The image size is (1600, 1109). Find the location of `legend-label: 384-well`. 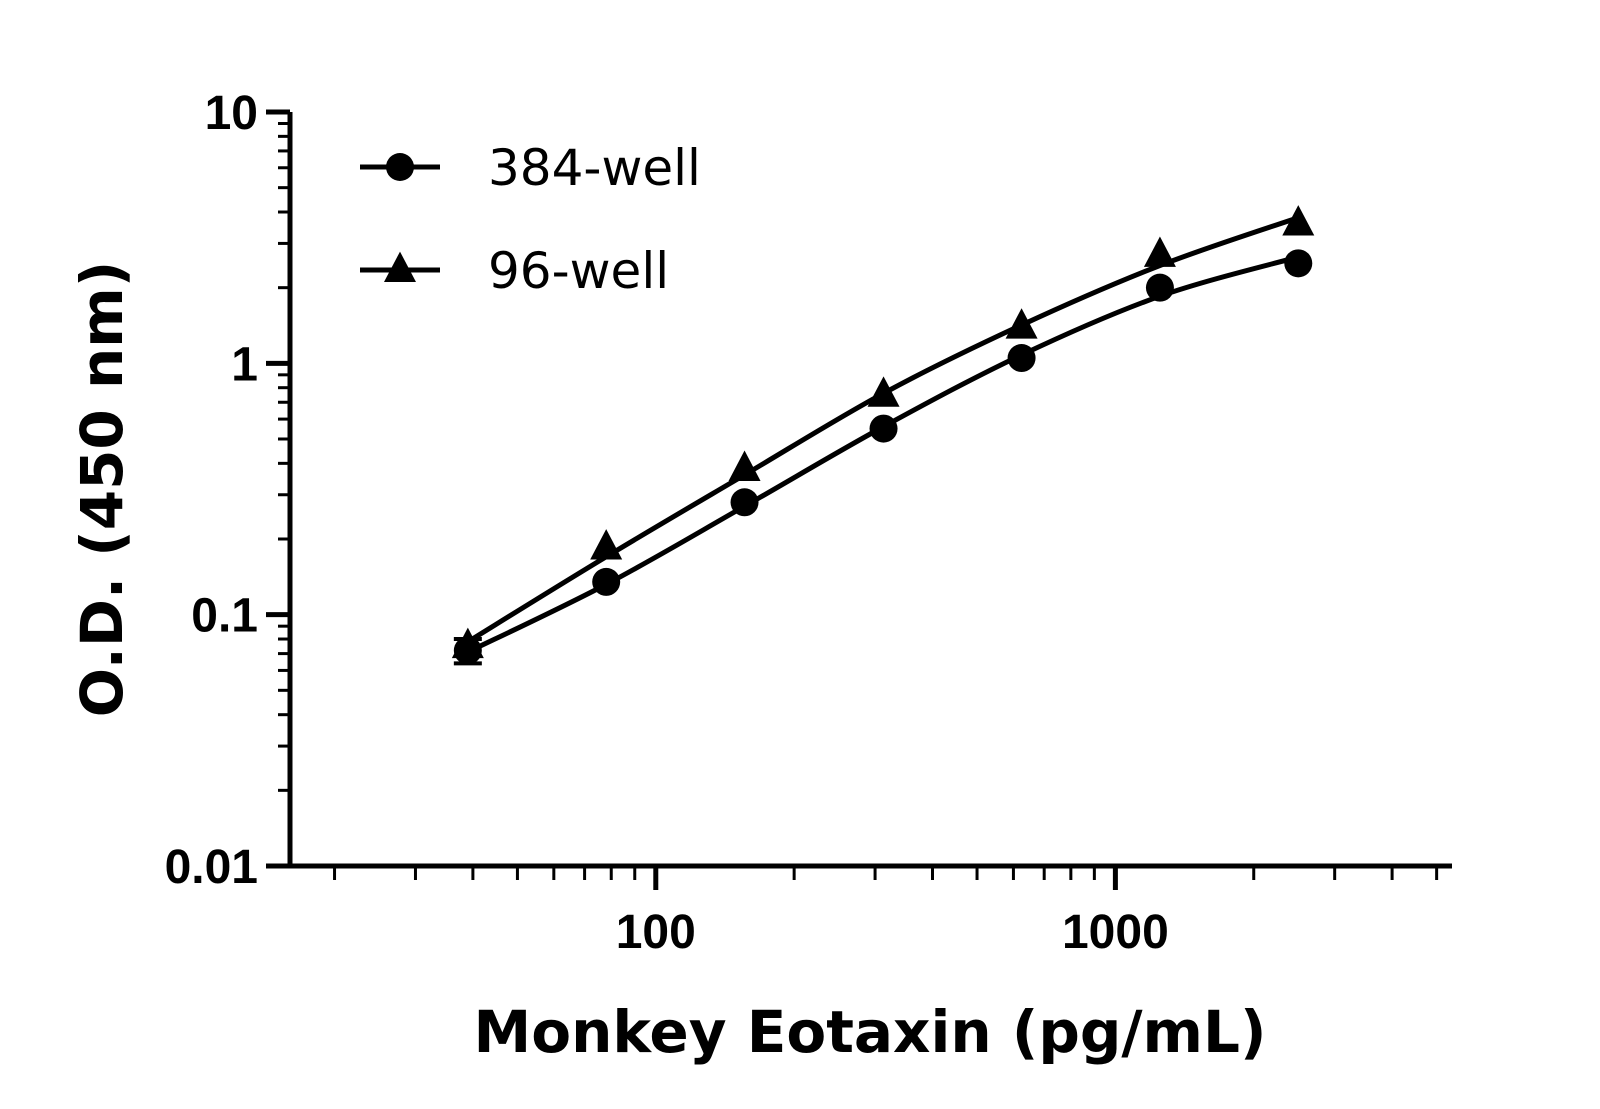

legend-label: 384-well is located at coordinates (594, 168).